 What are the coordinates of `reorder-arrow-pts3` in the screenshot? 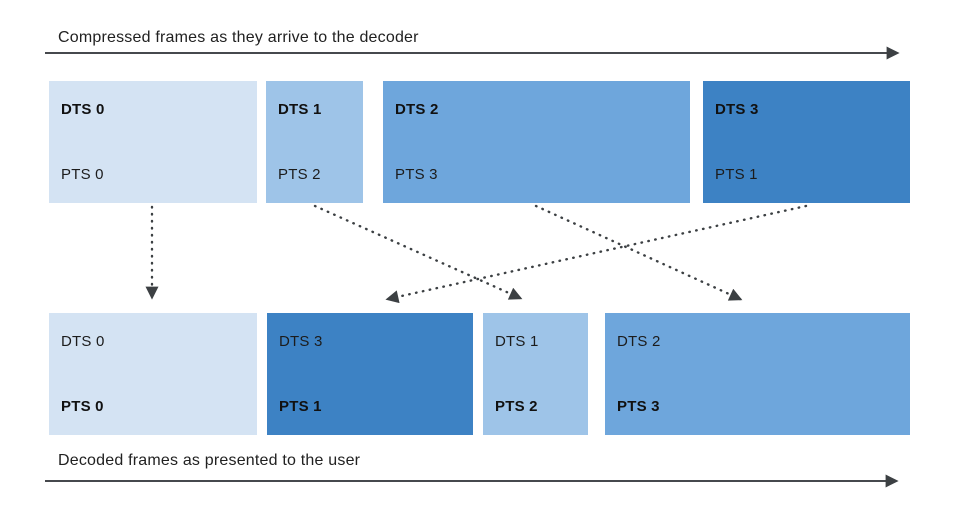 It's located at (638, 252).